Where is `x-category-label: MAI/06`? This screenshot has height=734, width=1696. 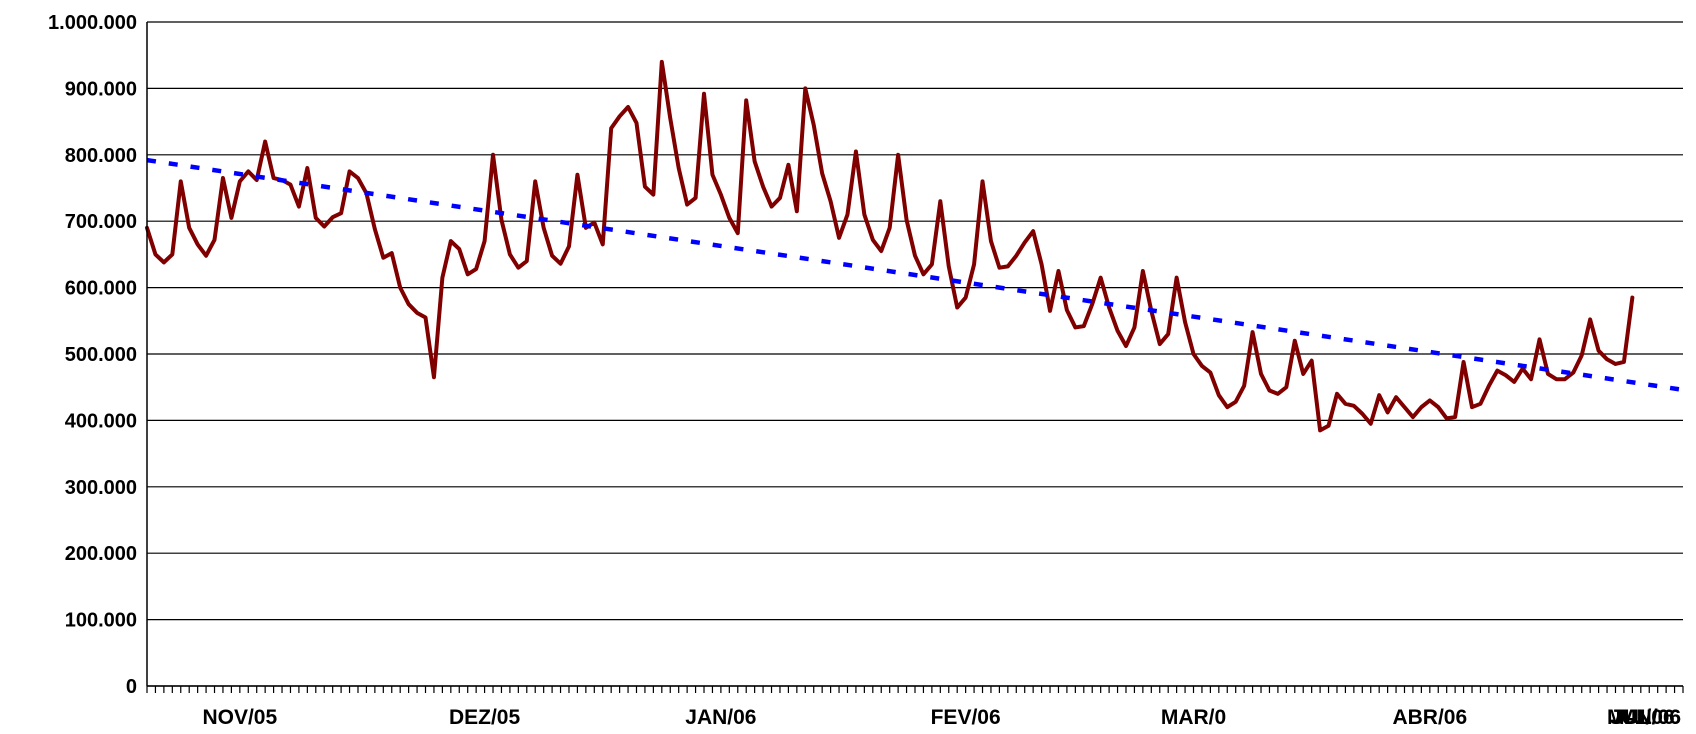
x-category-label: MAI/06 is located at coordinates (1641, 717).